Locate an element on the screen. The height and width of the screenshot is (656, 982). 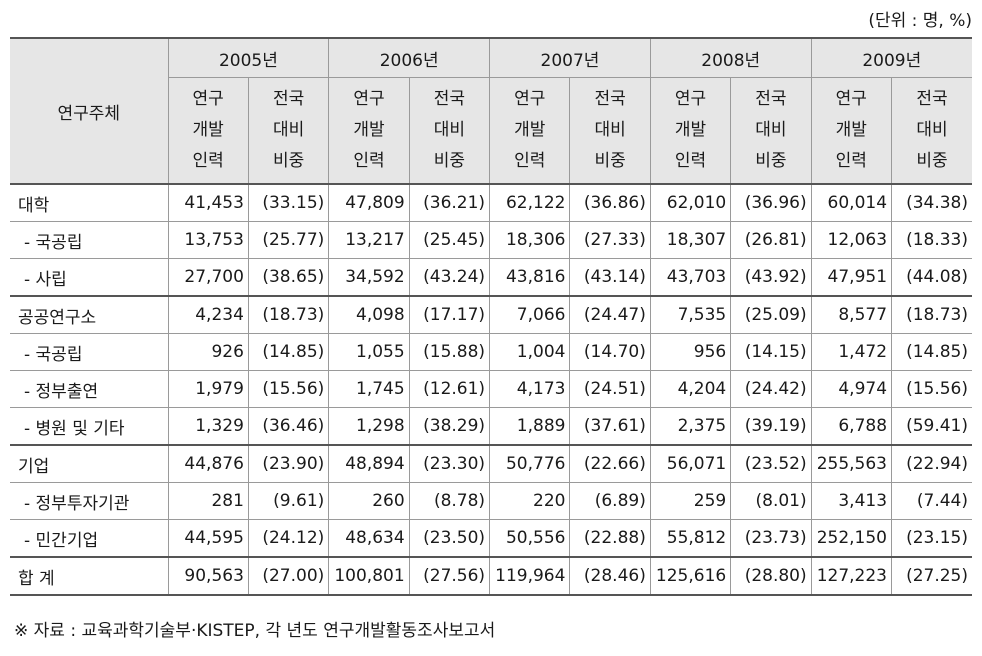
share-cell: (27.00) is located at coordinates (288, 576).